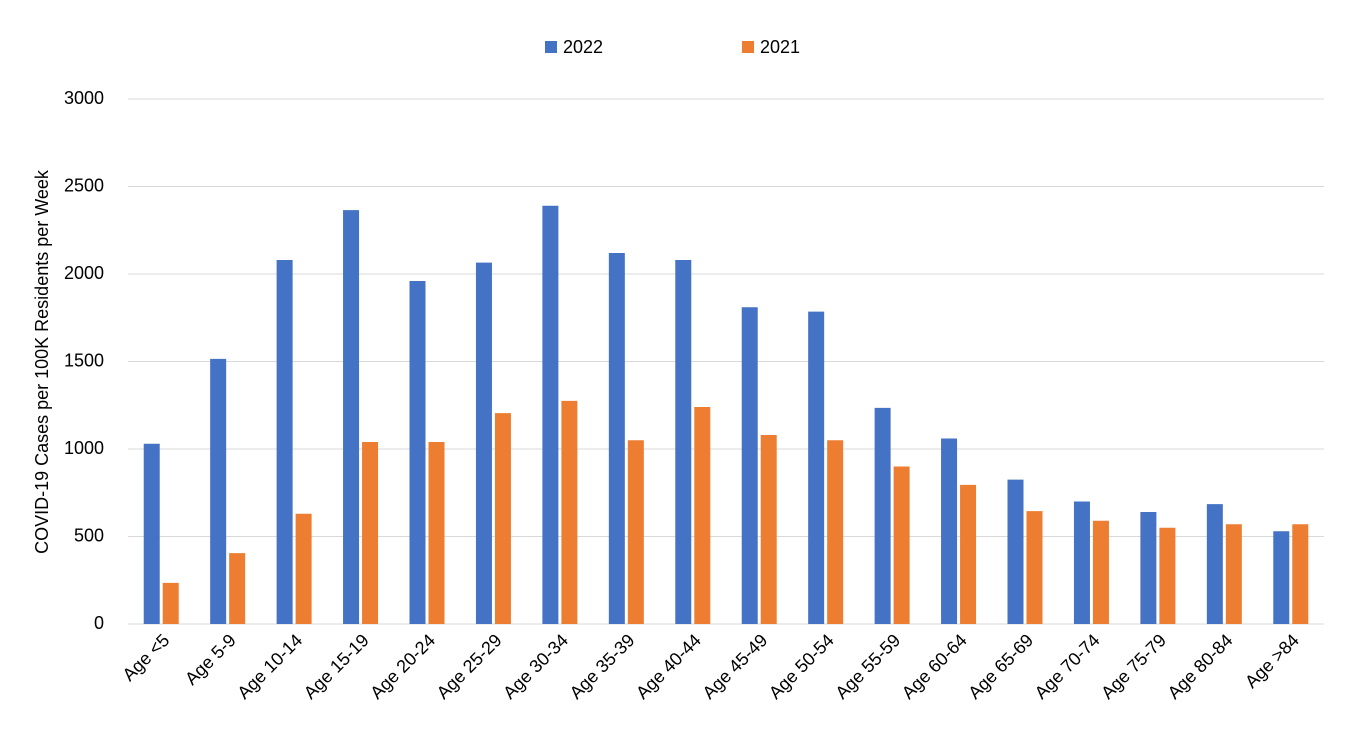  What do you see at coordinates (84, 185) in the screenshot?
I see `y-tick-label: 2500` at bounding box center [84, 185].